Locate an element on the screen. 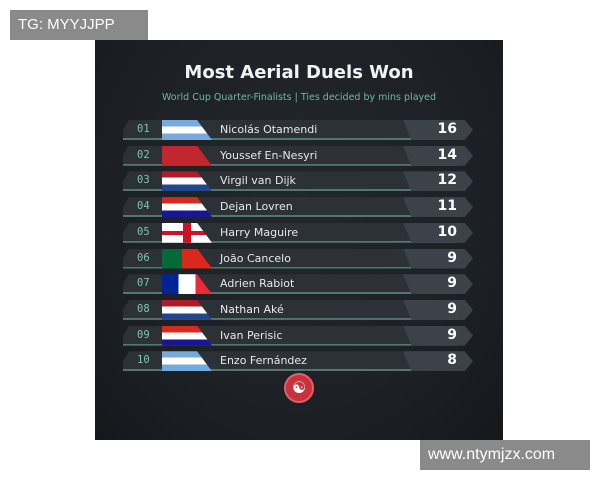 Image resolution: width=600 pixels, height=480 pixels. score-pill: 12 is located at coordinates (438, 181).